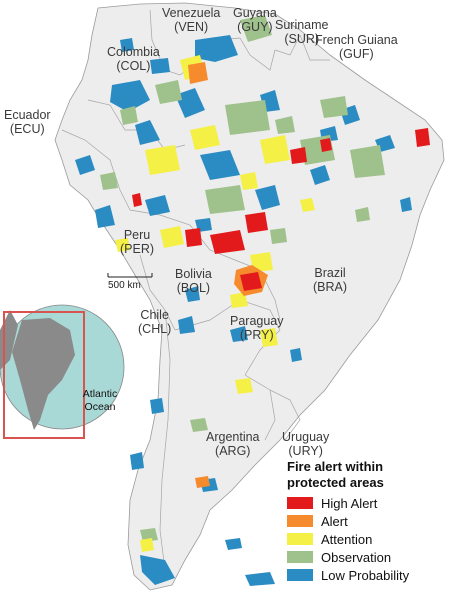 This screenshot has height=600, width=454. What do you see at coordinates (191, 20) in the screenshot?
I see `label-venezuela: Venezuela (VEN)` at bounding box center [191, 20].